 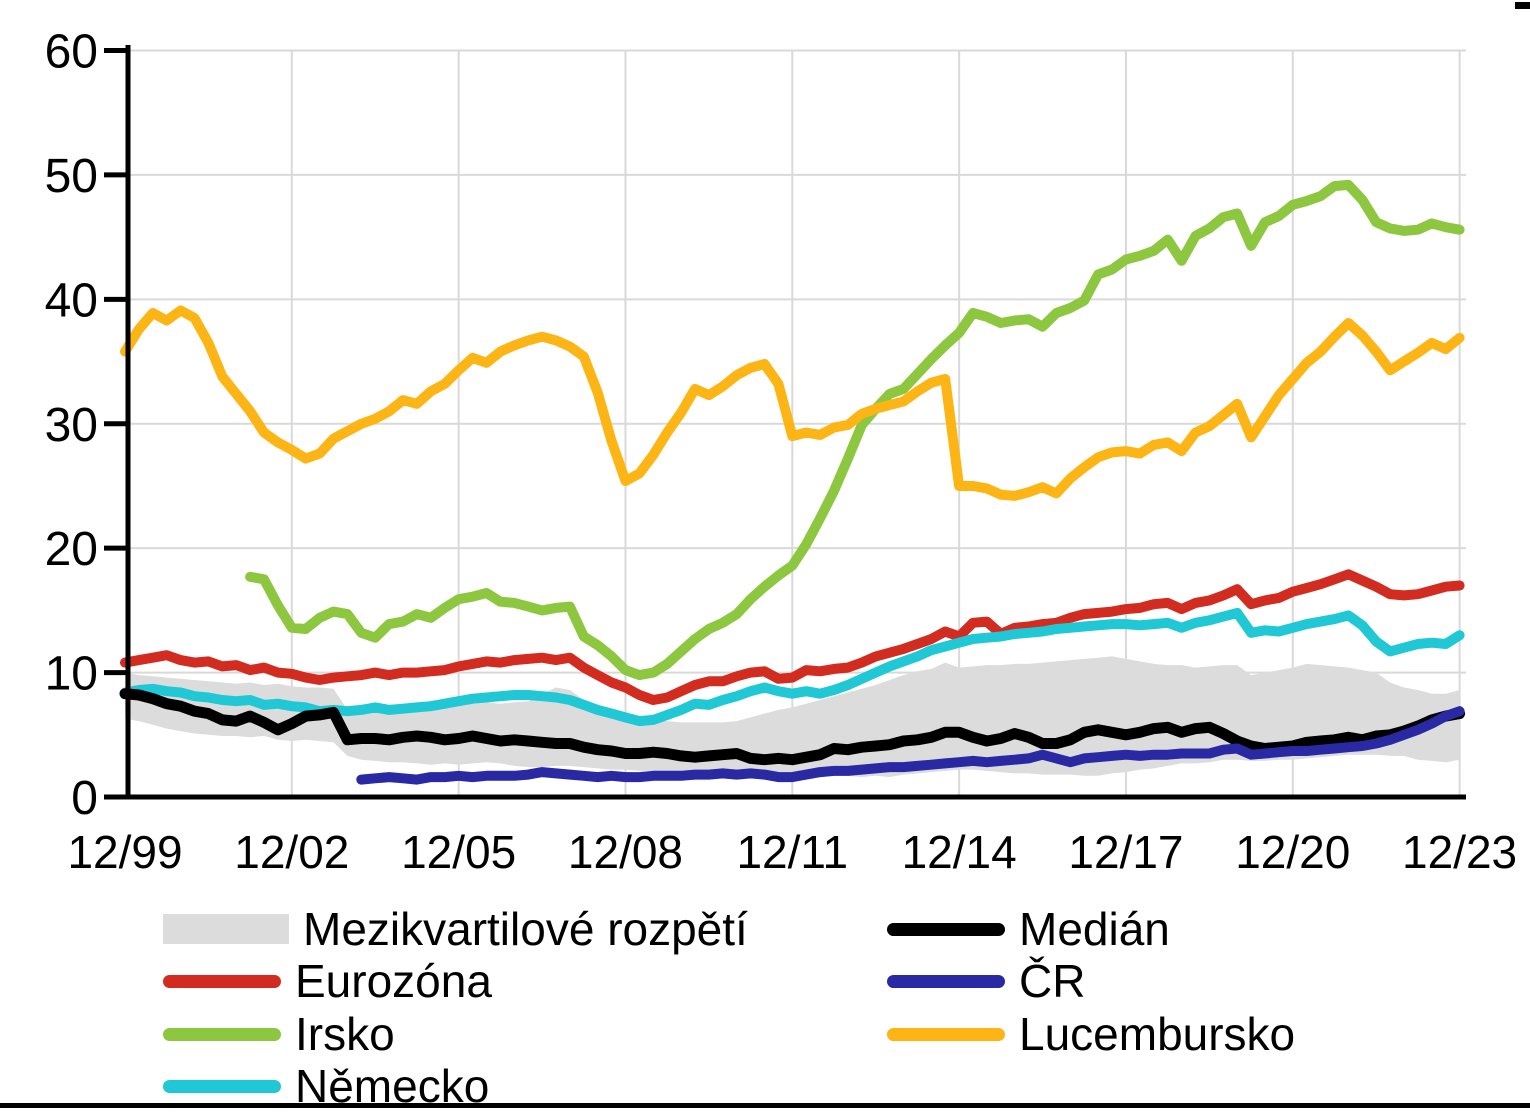 What do you see at coordinates (458, 852) in the screenshot?
I see `svg-text: 12/05` at bounding box center [458, 852].